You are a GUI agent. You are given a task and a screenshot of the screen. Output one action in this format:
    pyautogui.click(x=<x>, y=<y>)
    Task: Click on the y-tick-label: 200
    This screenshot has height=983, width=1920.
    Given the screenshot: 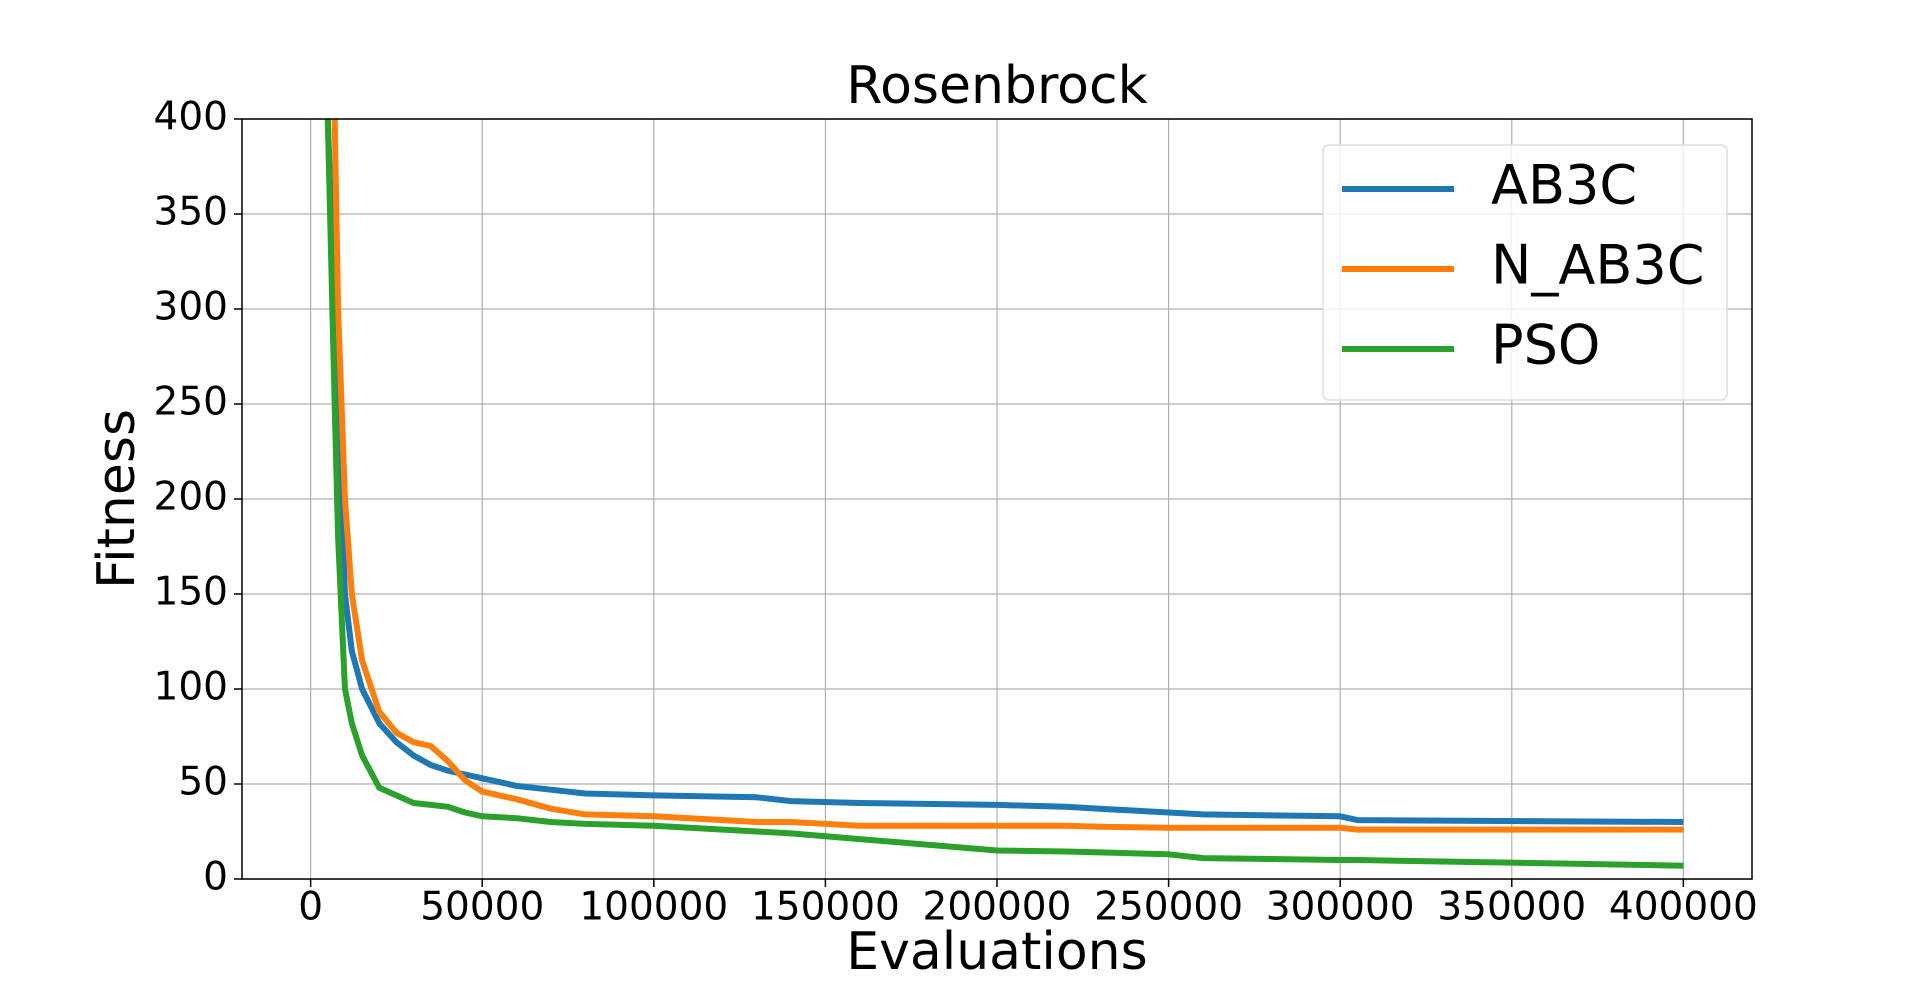 What is the action you would take?
    pyautogui.click(x=191, y=497)
    